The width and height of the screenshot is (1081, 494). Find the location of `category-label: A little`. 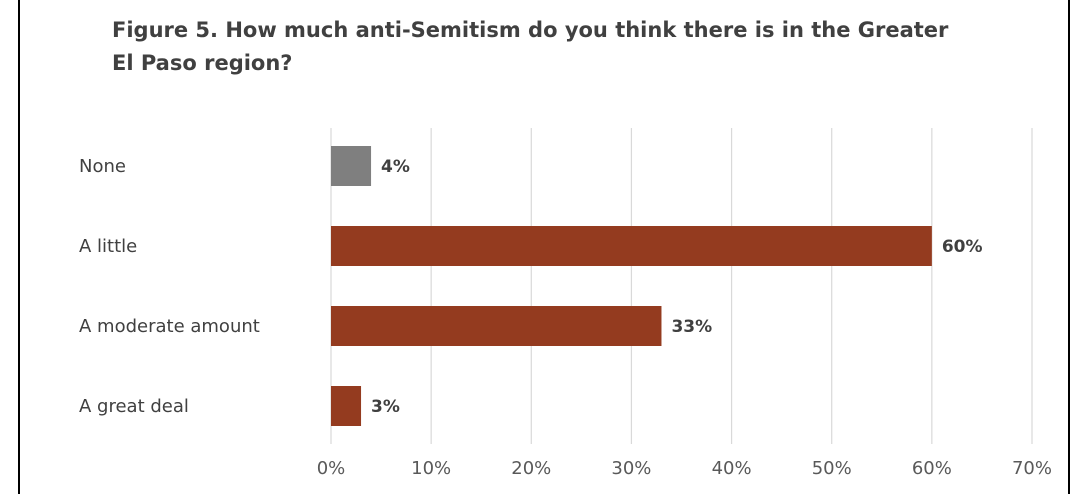

category-label: A little is located at coordinates (108, 246).